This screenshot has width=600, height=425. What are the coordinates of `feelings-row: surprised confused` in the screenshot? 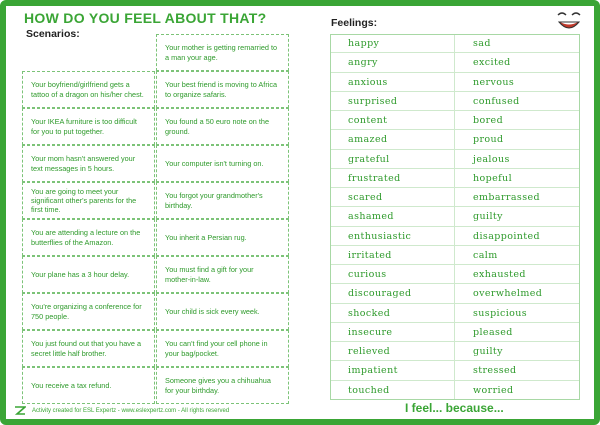 It's located at (455, 102).